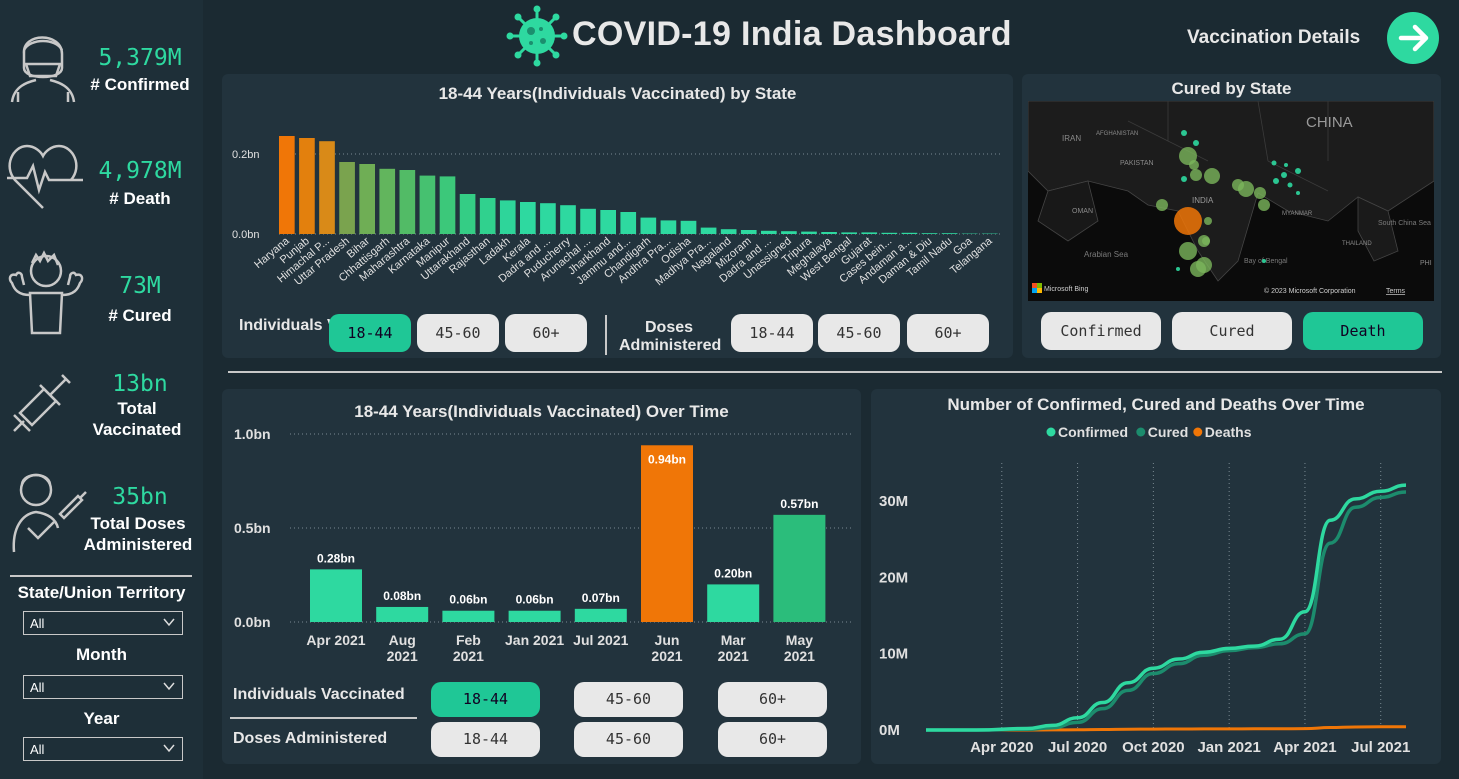 This screenshot has height=779, width=1459. What do you see at coordinates (835, 372) in the screenshot?
I see `section-divider` at bounding box center [835, 372].